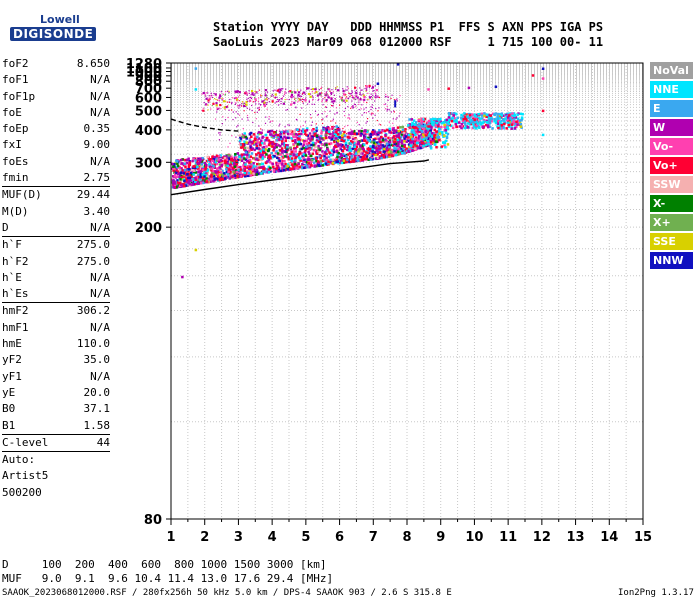 The height and width of the screenshot is (600, 700). Describe the element at coordinates (148, 98) in the screenshot. I see `y-tick-label: 600` at that location.